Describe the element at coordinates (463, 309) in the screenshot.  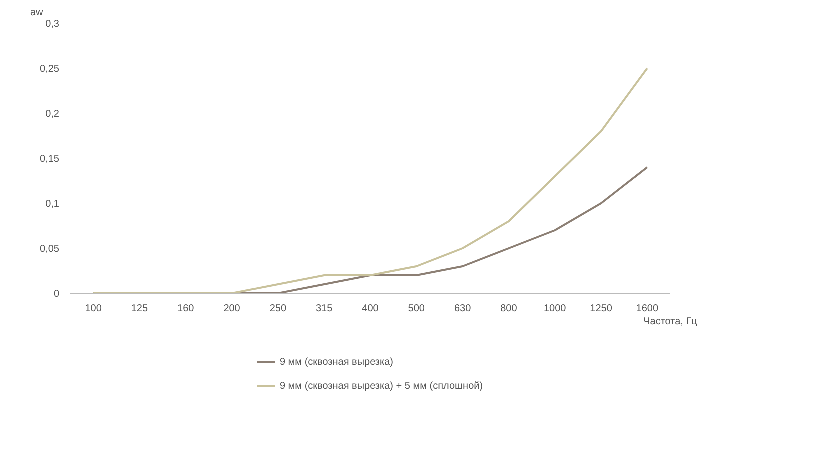
I see `x-tick-label: 630` at that location.